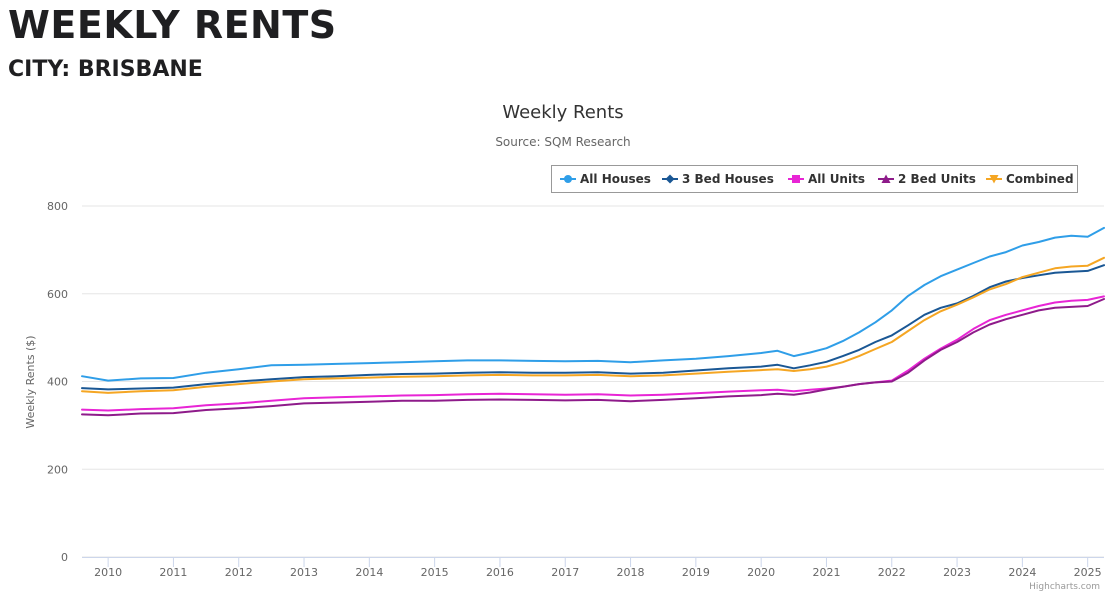 The width and height of the screenshot is (1111, 592). I want to click on legend-item-2: All Units, so click(826, 179).